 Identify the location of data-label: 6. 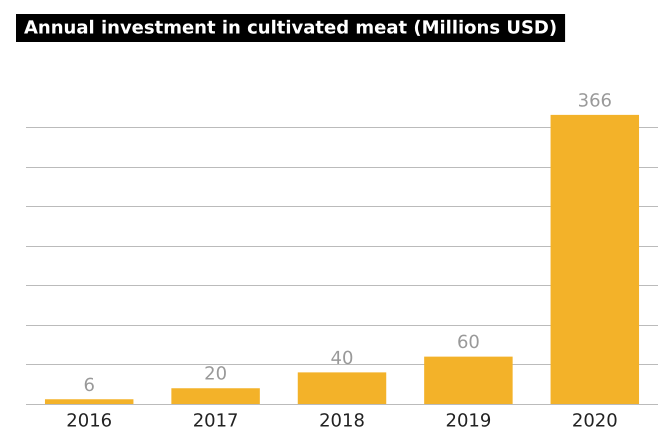
(89, 385).